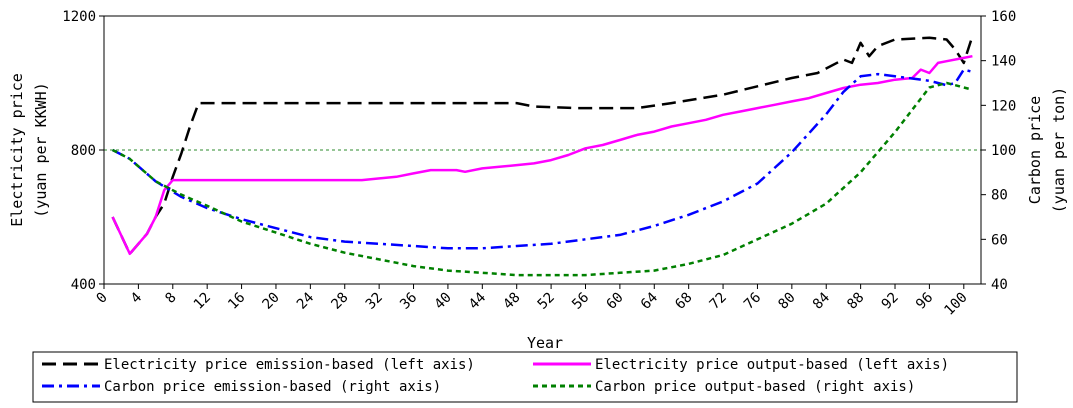  I want to click on x-tick-label: 32, so click(374, 301).